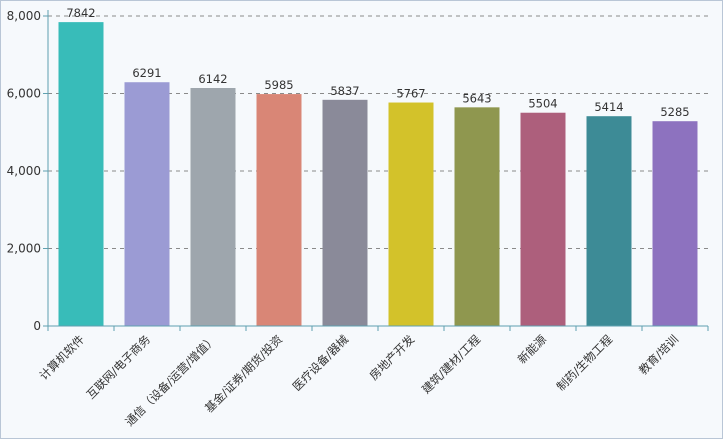  Describe the element at coordinates (119, 367) in the screenshot. I see `x-tick-label: 互联网/电子商务` at that location.